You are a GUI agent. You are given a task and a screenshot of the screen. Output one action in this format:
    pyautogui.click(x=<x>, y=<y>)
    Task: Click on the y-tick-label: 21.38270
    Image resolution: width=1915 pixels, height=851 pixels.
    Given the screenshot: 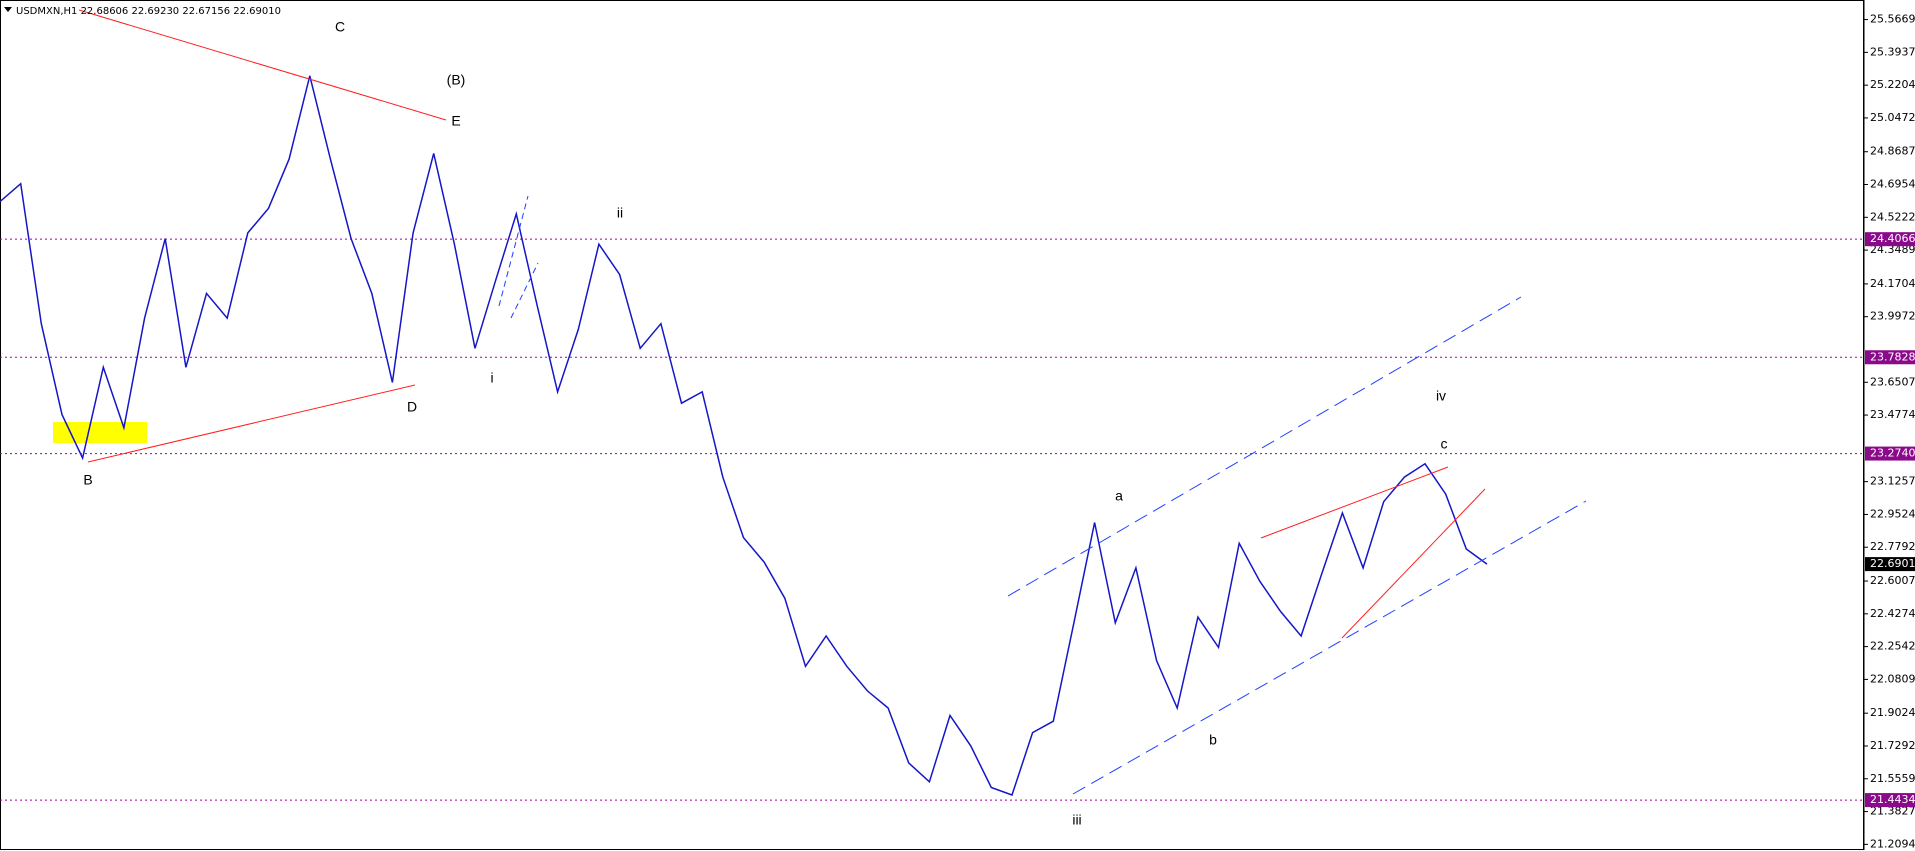 What is the action you would take?
    pyautogui.click(x=1892, y=811)
    